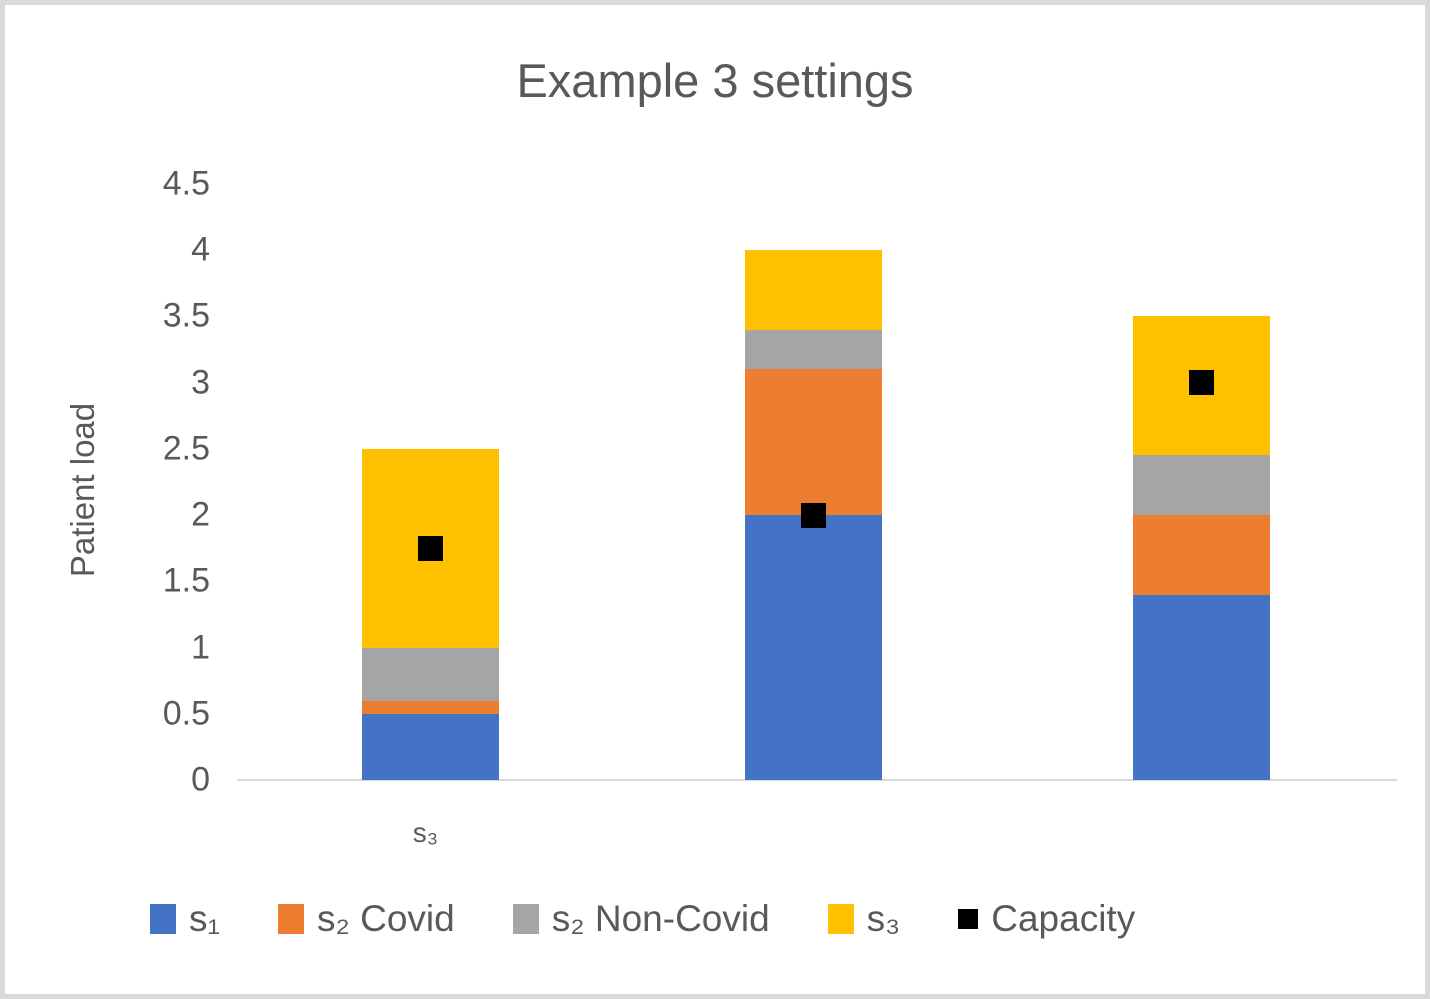 This screenshot has height=999, width=1430. What do you see at coordinates (660, 918) in the screenshot?
I see `legend-label: s₂ Non-Covid` at bounding box center [660, 918].